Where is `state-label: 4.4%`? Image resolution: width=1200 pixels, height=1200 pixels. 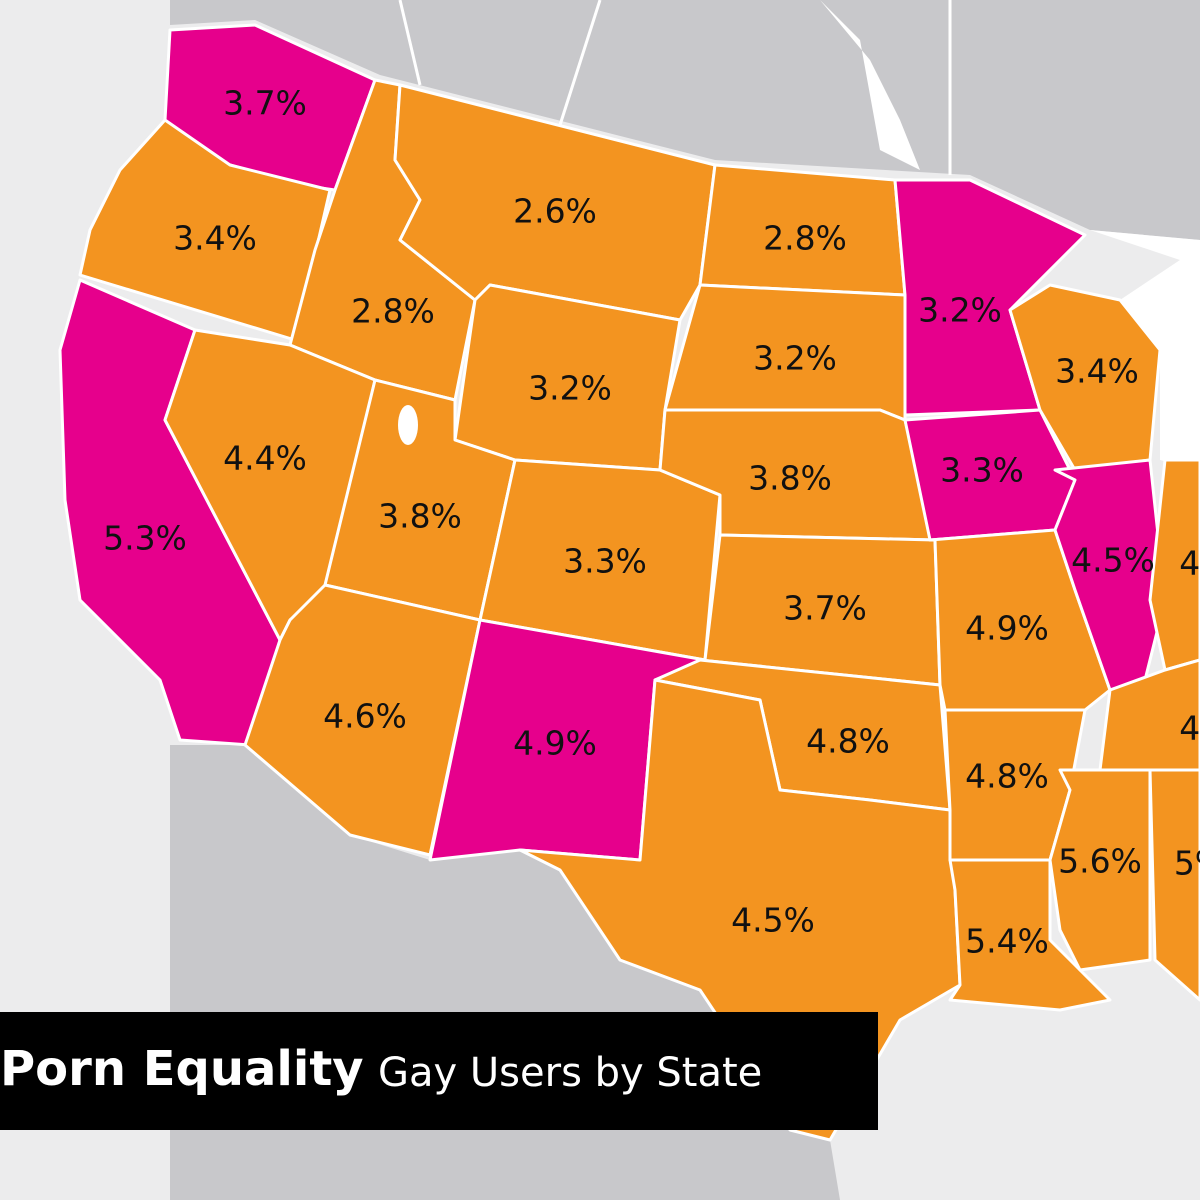
state-label: 4.4% is located at coordinates (265, 458).